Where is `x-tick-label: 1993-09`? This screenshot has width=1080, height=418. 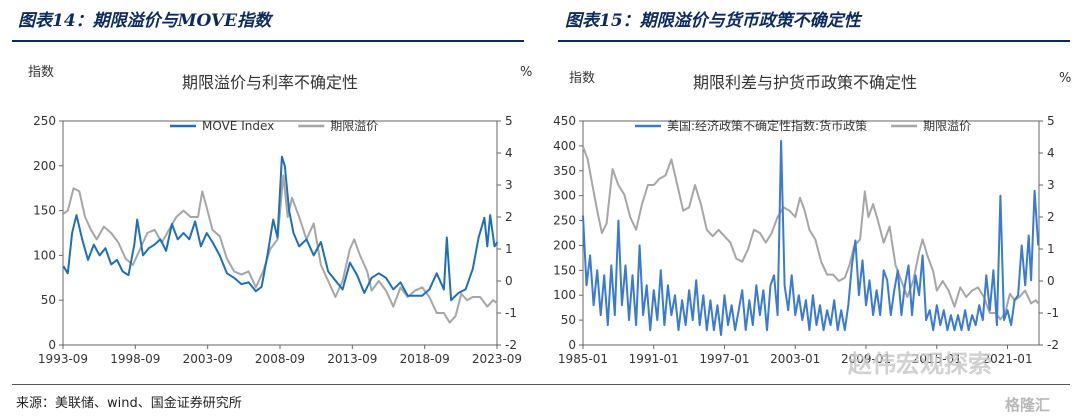 x-tick-label: 1993-09 is located at coordinates (63, 359).